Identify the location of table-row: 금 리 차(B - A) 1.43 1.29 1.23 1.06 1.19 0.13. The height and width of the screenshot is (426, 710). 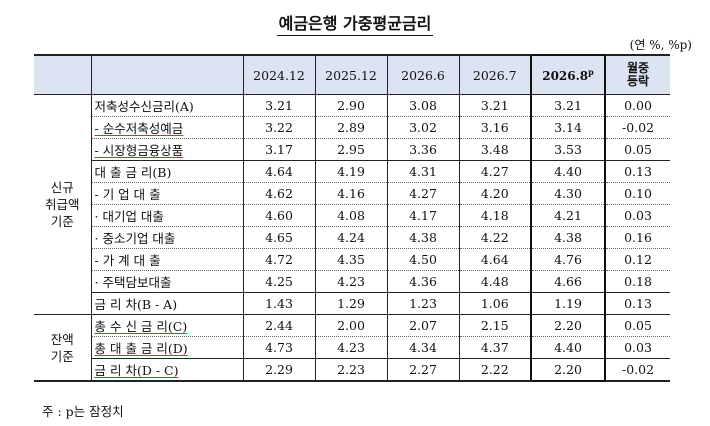
(352, 303).